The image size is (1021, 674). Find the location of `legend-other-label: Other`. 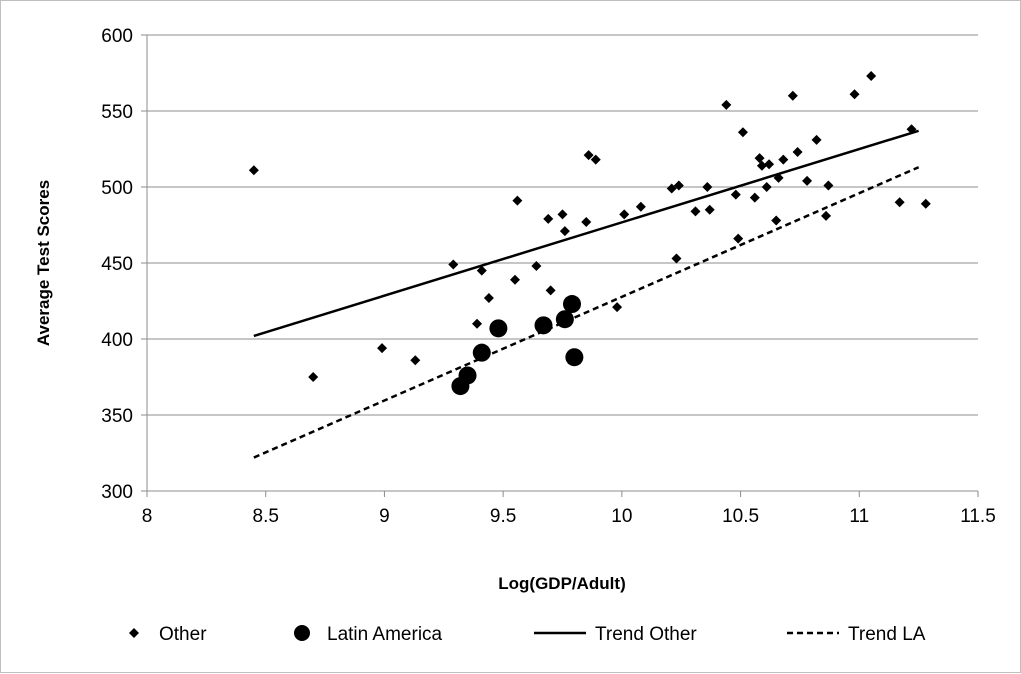

legend-other-label: Other is located at coordinates (183, 634).